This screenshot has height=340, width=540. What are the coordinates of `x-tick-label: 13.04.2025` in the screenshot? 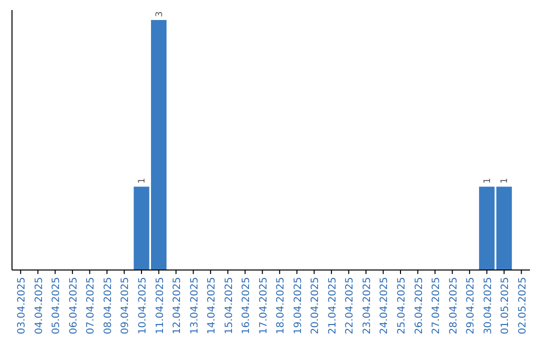 It's located at (194, 305).